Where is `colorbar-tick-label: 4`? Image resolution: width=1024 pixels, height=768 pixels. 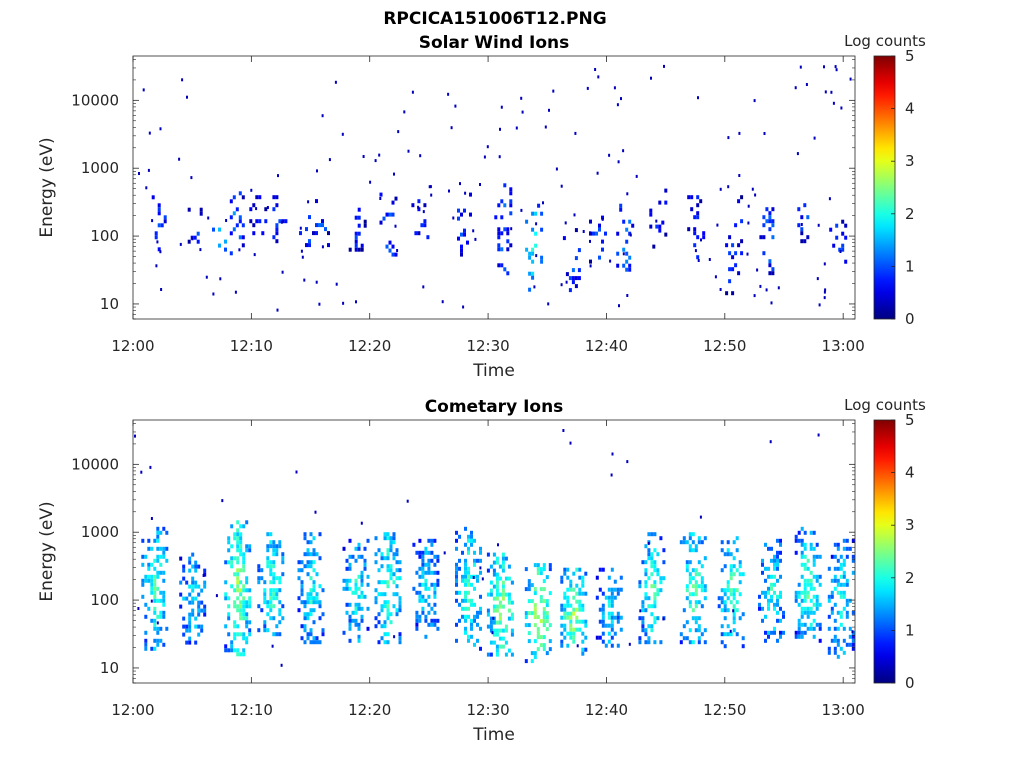
colorbar-tick-label: 4 is located at coordinates (910, 109).